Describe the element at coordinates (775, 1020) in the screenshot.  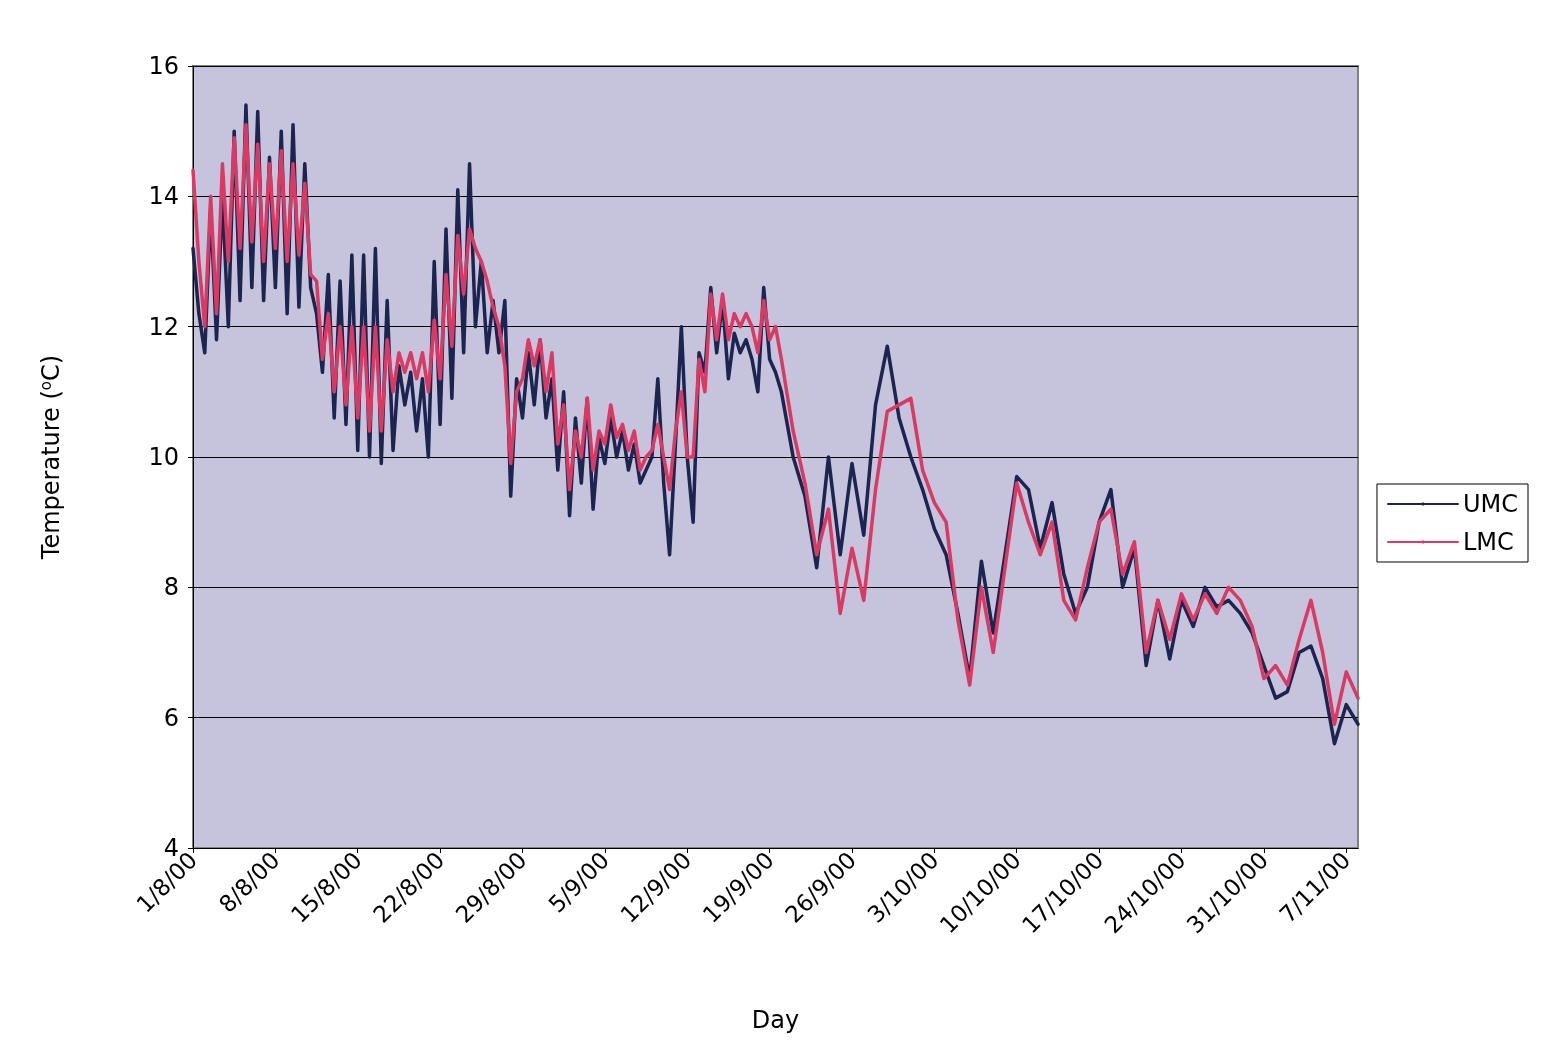
I see `x-axis-title: Day` at that location.